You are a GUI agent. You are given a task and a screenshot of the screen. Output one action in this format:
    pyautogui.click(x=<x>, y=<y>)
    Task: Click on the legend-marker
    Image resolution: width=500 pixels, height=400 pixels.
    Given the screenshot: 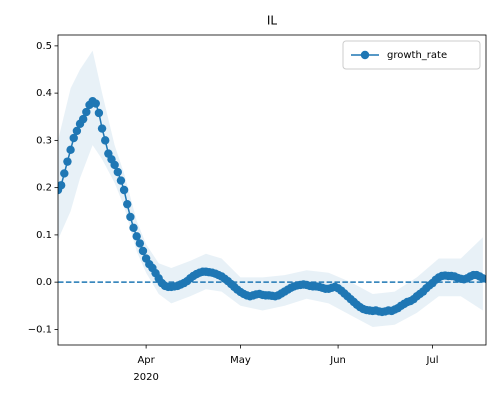 What is the action you would take?
    pyautogui.click(x=365, y=55)
    